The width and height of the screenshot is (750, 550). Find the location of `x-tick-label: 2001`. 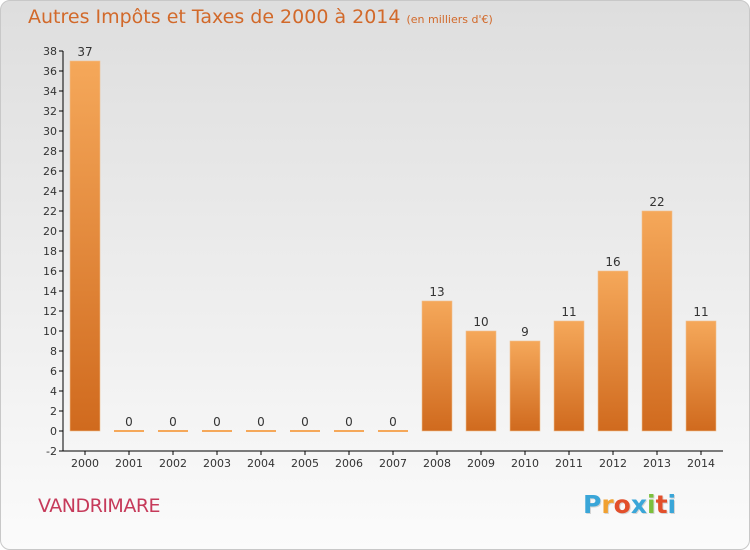

x-tick-label: 2001 is located at coordinates (129, 463).